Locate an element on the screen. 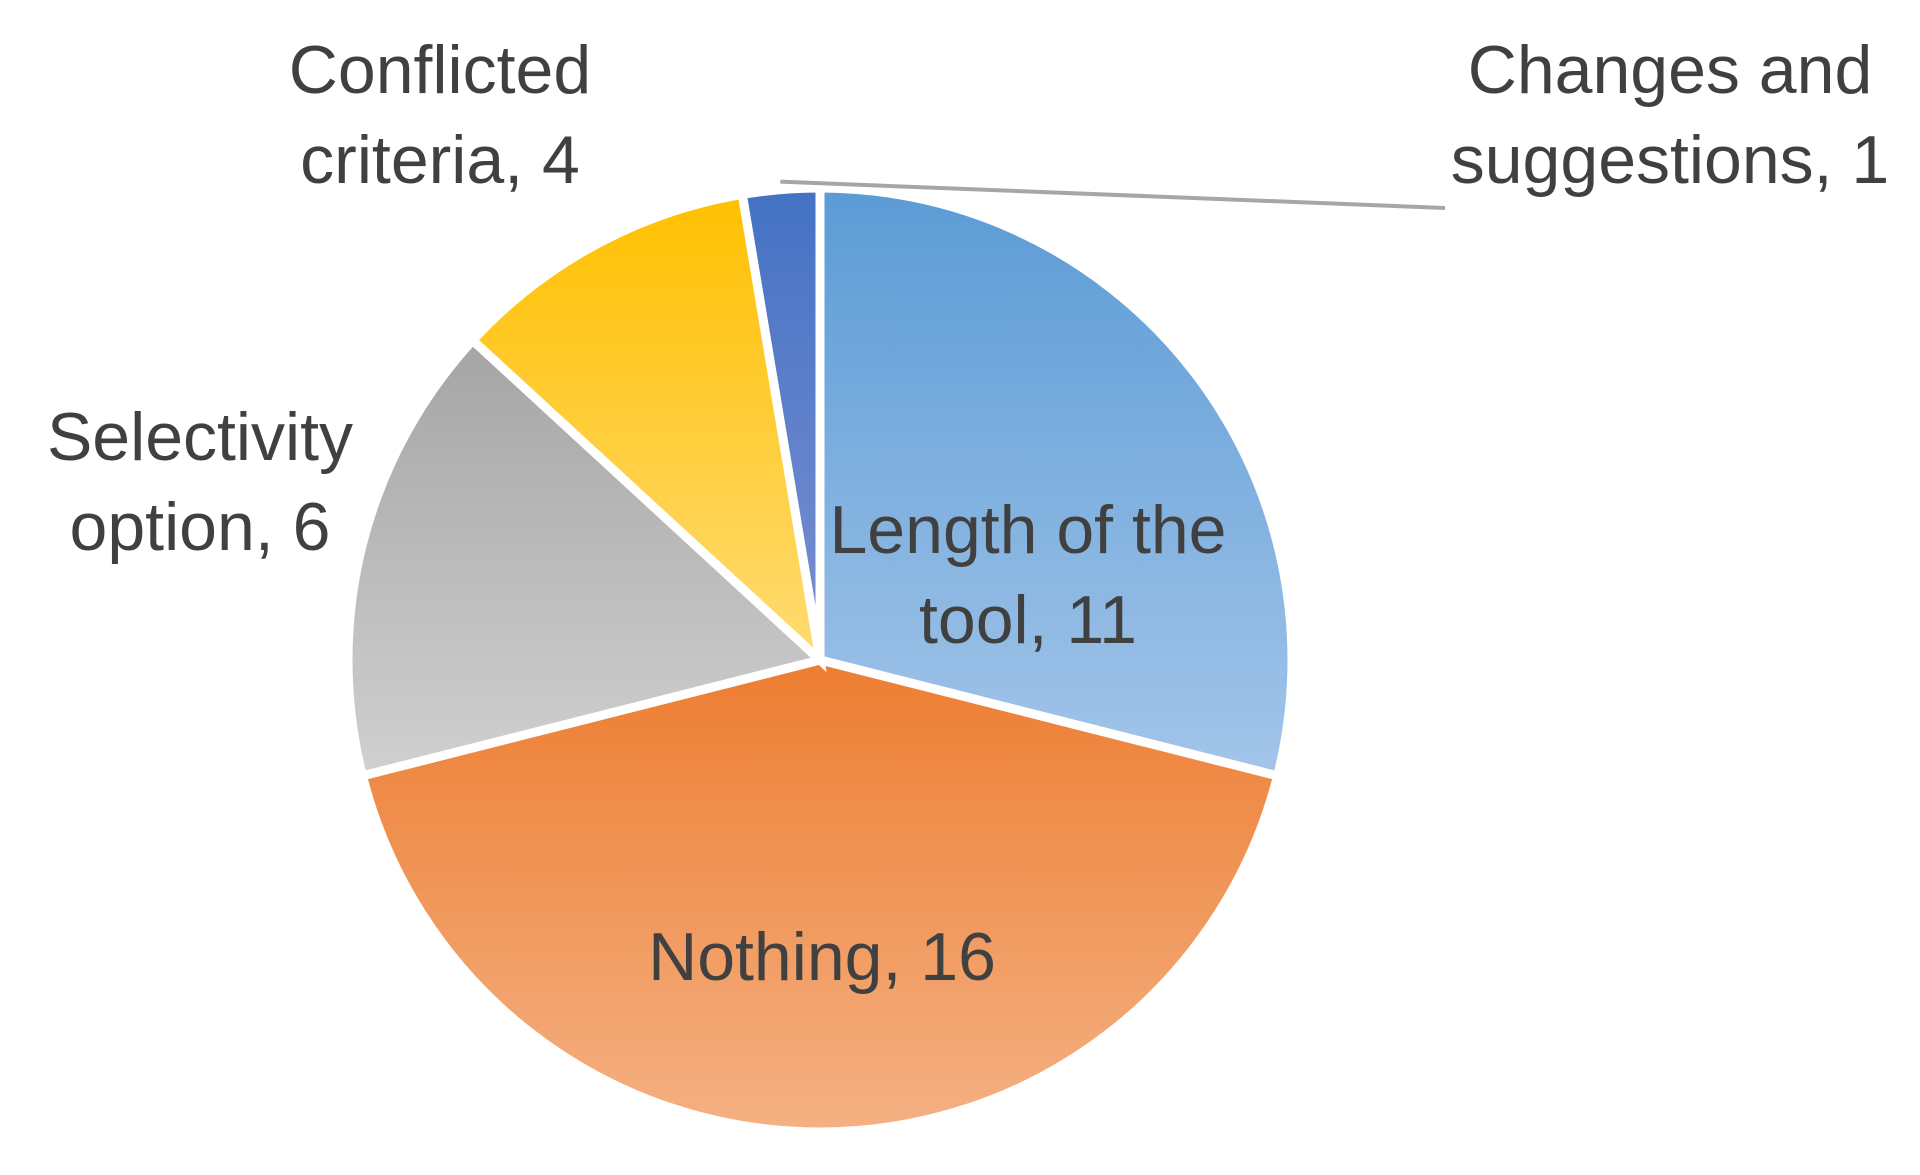 The width and height of the screenshot is (1920, 1175). pie-slice-conflicted-criteria is located at coordinates (646, 431).